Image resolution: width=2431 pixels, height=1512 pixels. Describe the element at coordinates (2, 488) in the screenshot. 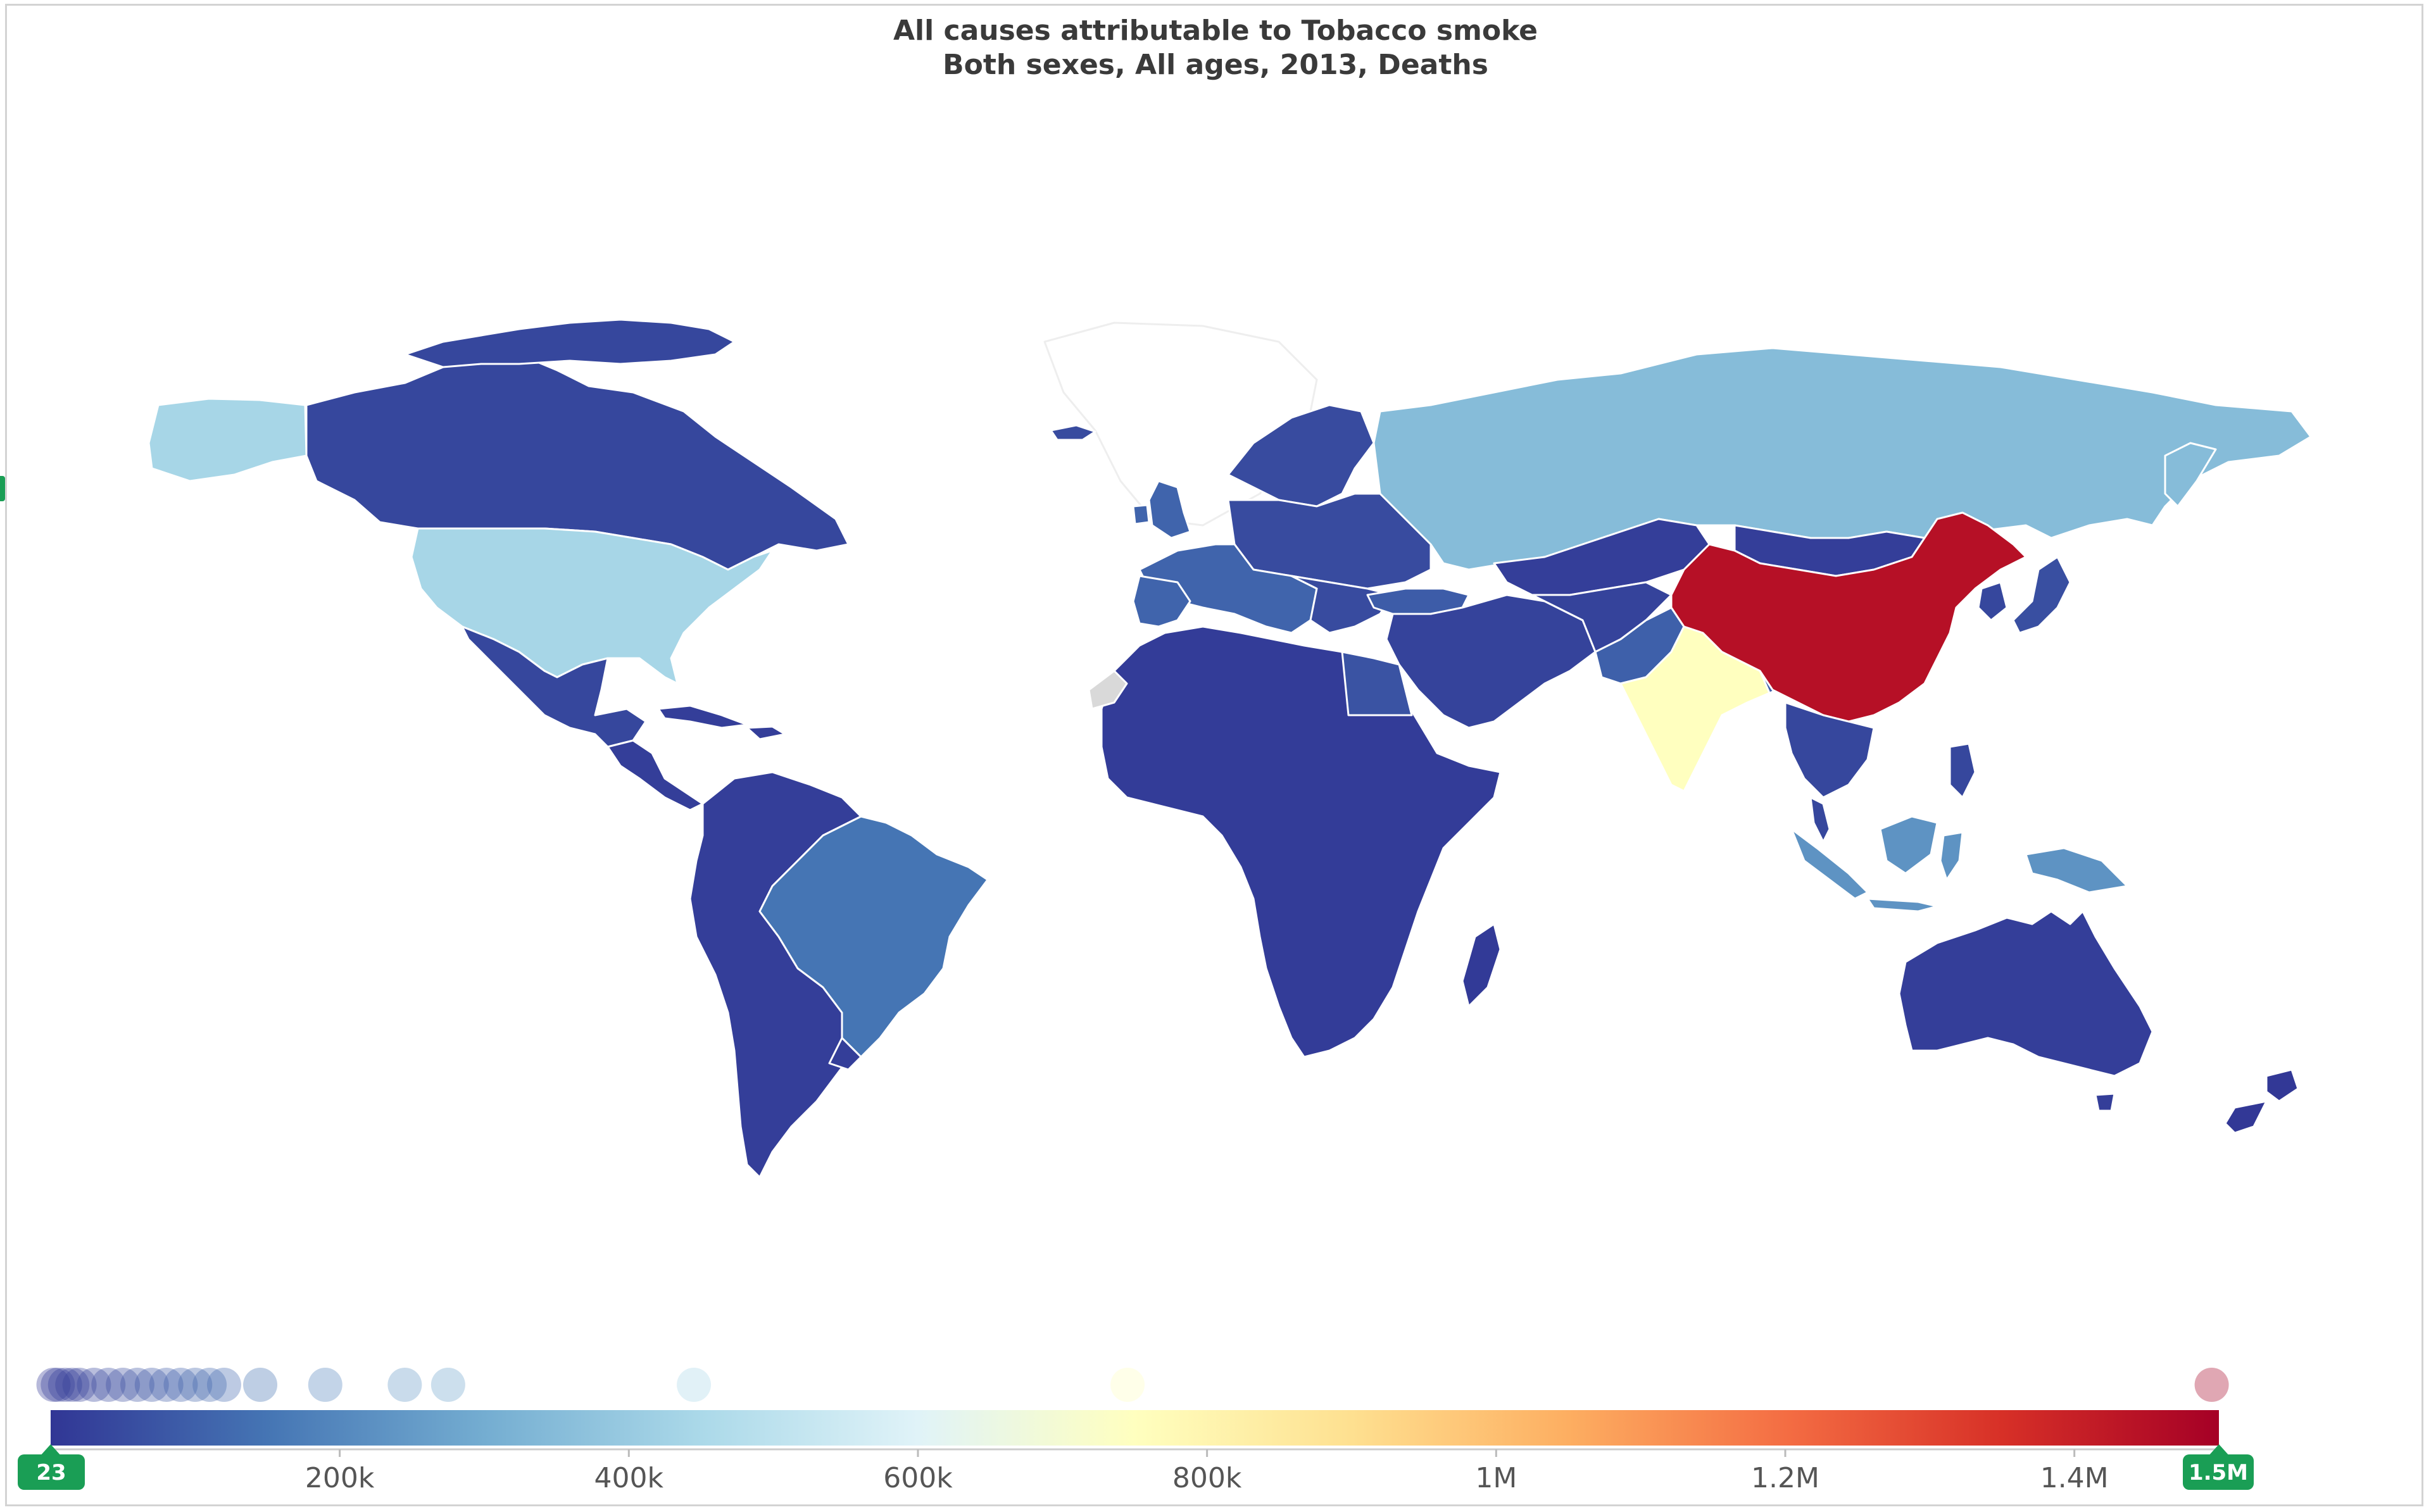

I see `side-marker` at that location.